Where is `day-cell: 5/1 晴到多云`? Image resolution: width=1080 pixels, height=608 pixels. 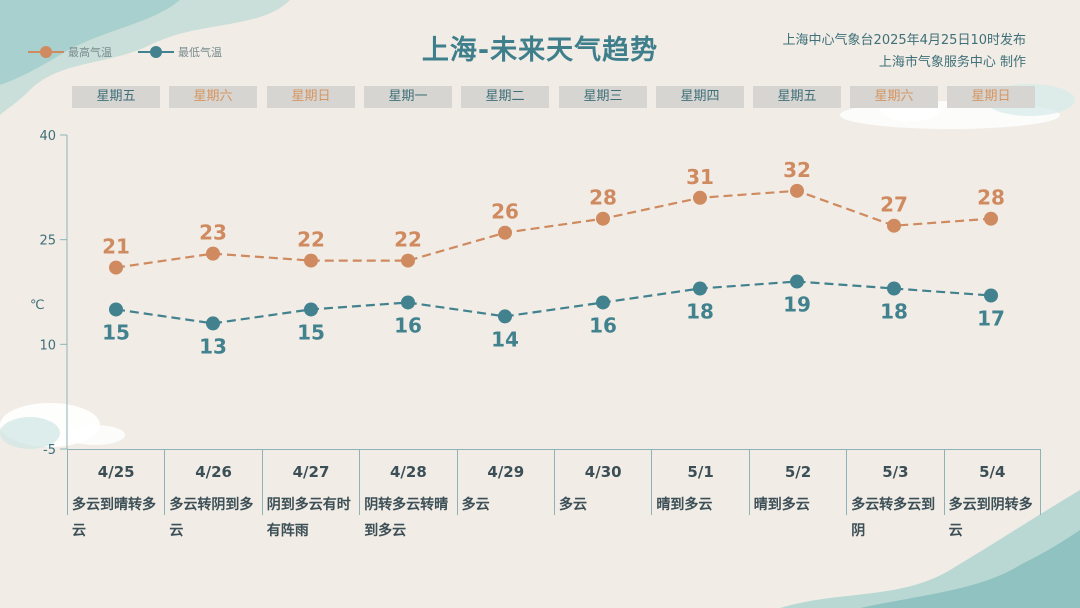 day-cell: 5/1 晴到多云 is located at coordinates (699, 482).